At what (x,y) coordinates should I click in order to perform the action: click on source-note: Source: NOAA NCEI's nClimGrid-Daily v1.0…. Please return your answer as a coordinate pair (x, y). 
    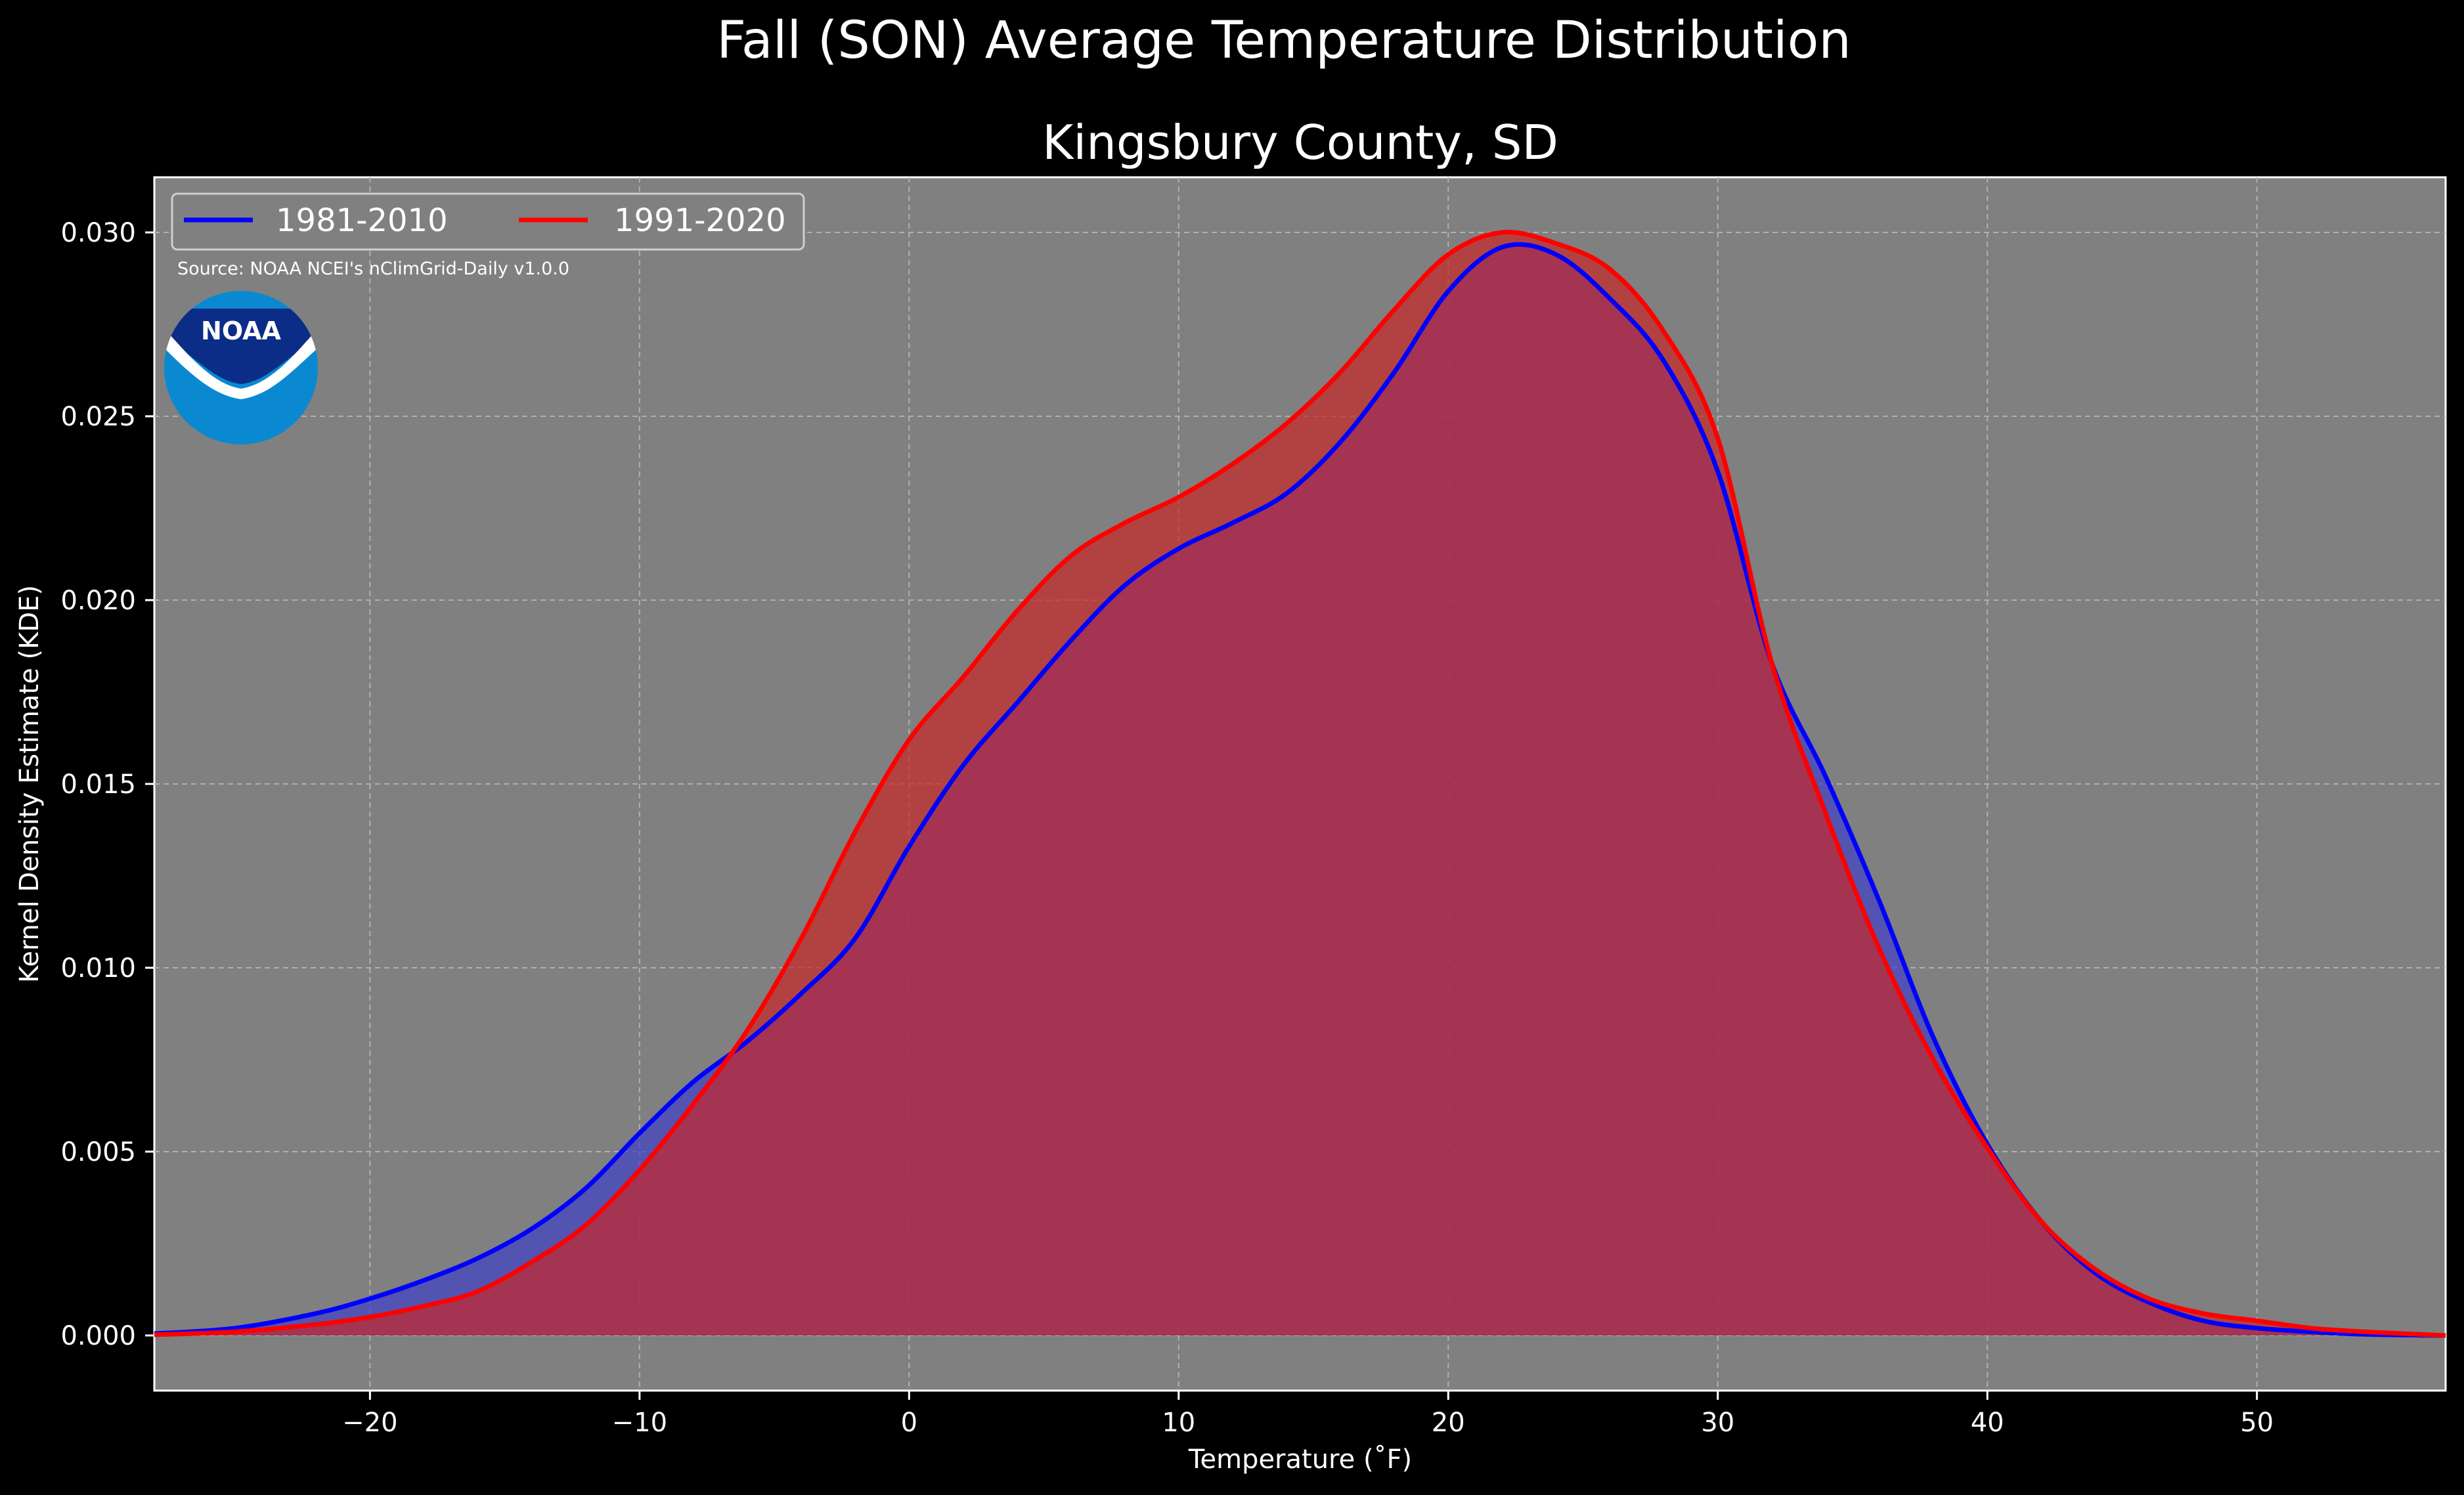
    Looking at the image, I should click on (373, 269).